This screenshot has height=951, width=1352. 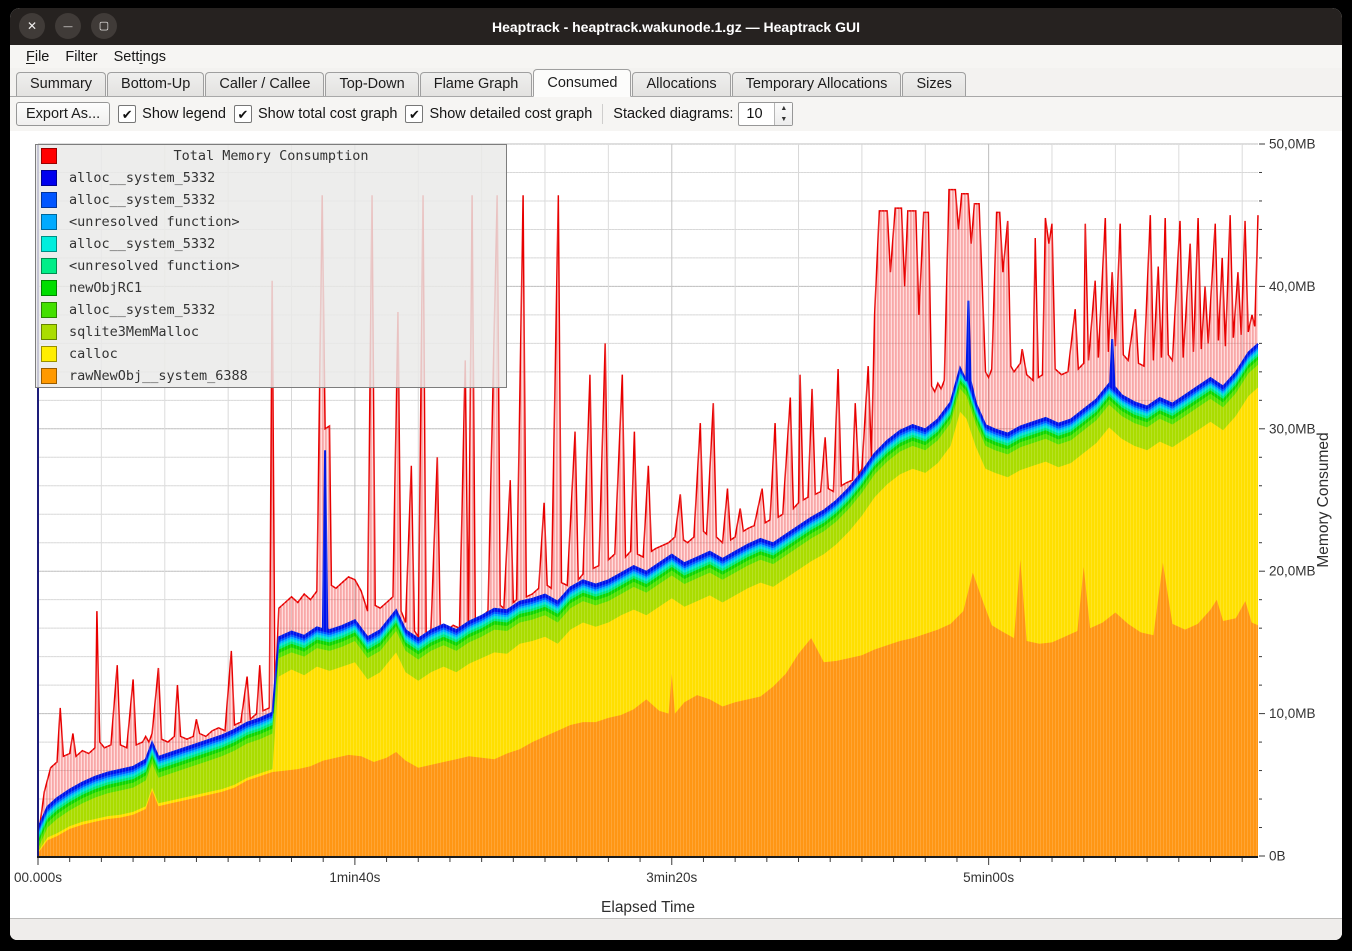 I want to click on checkbox-show-legend: ✔ Show legend, so click(x=172, y=114).